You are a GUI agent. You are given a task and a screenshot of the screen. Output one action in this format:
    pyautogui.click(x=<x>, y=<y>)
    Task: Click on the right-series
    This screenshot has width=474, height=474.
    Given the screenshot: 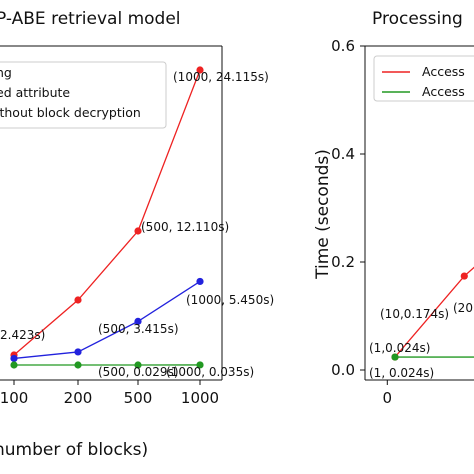 What is the action you would take?
    pyautogui.click(x=432, y=313)
    